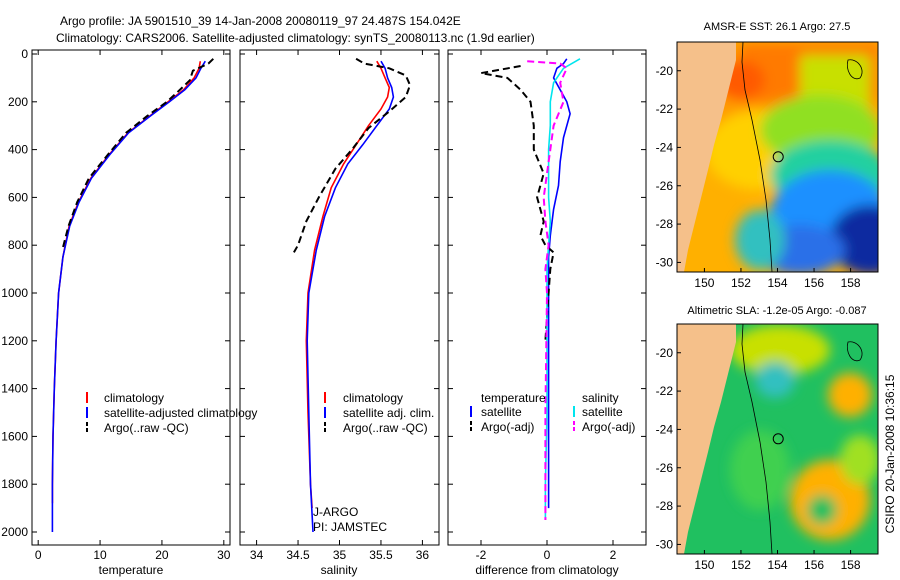 The height and width of the screenshot is (580, 900). Describe the element at coordinates (385, 428) in the screenshot. I see `legend-label-sal-argo: Argo(..raw -QC)` at that location.